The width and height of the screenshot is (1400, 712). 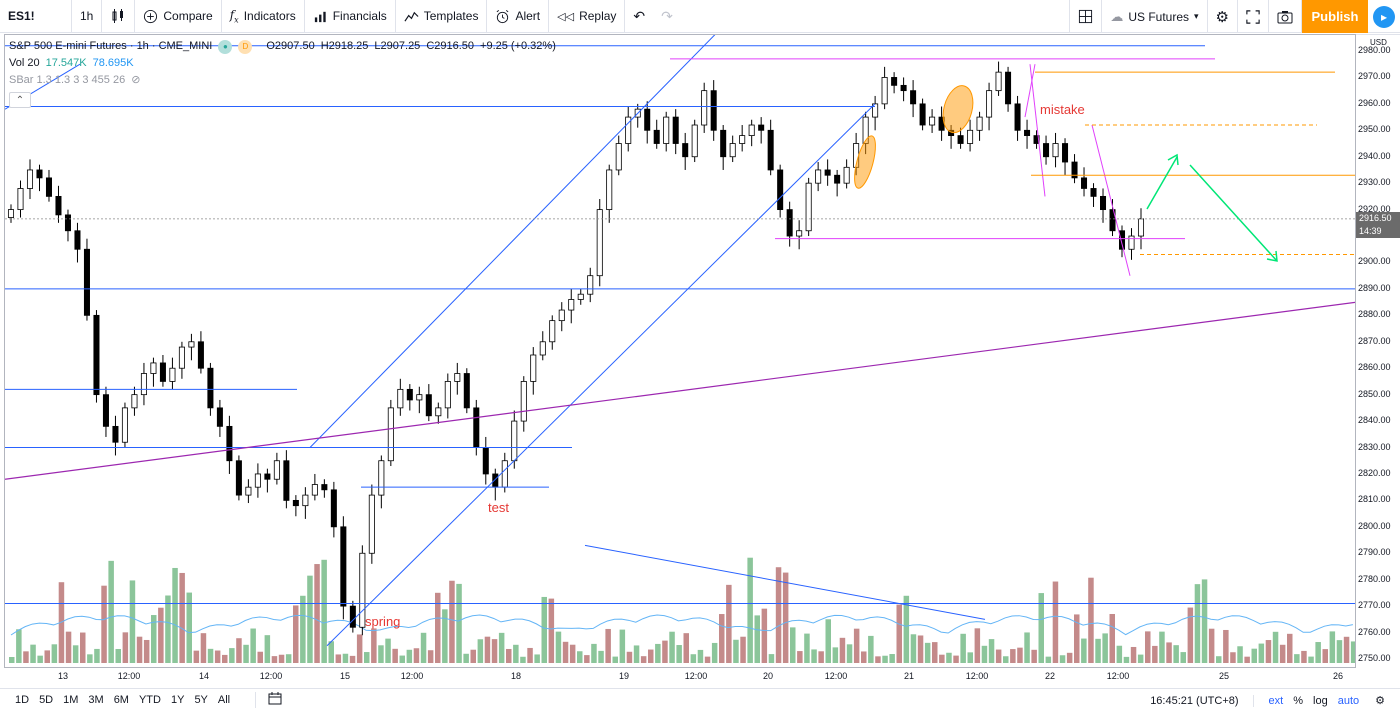 I want to click on percent-toggle: %, so click(x=1298, y=700).